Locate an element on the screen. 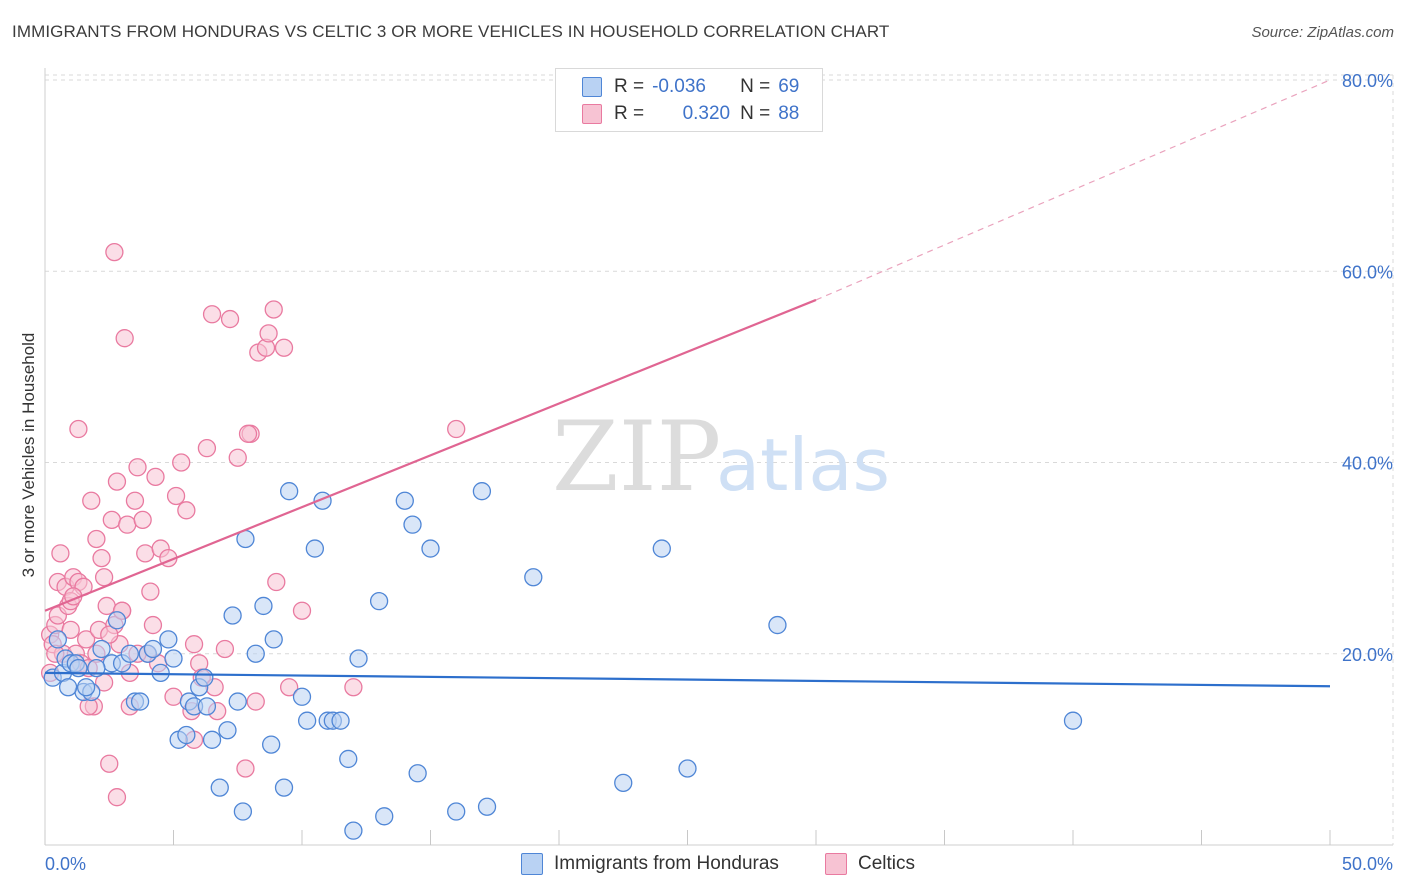  y-axis-label: 3 or more Vehicles in Household is located at coordinates (28, 455).